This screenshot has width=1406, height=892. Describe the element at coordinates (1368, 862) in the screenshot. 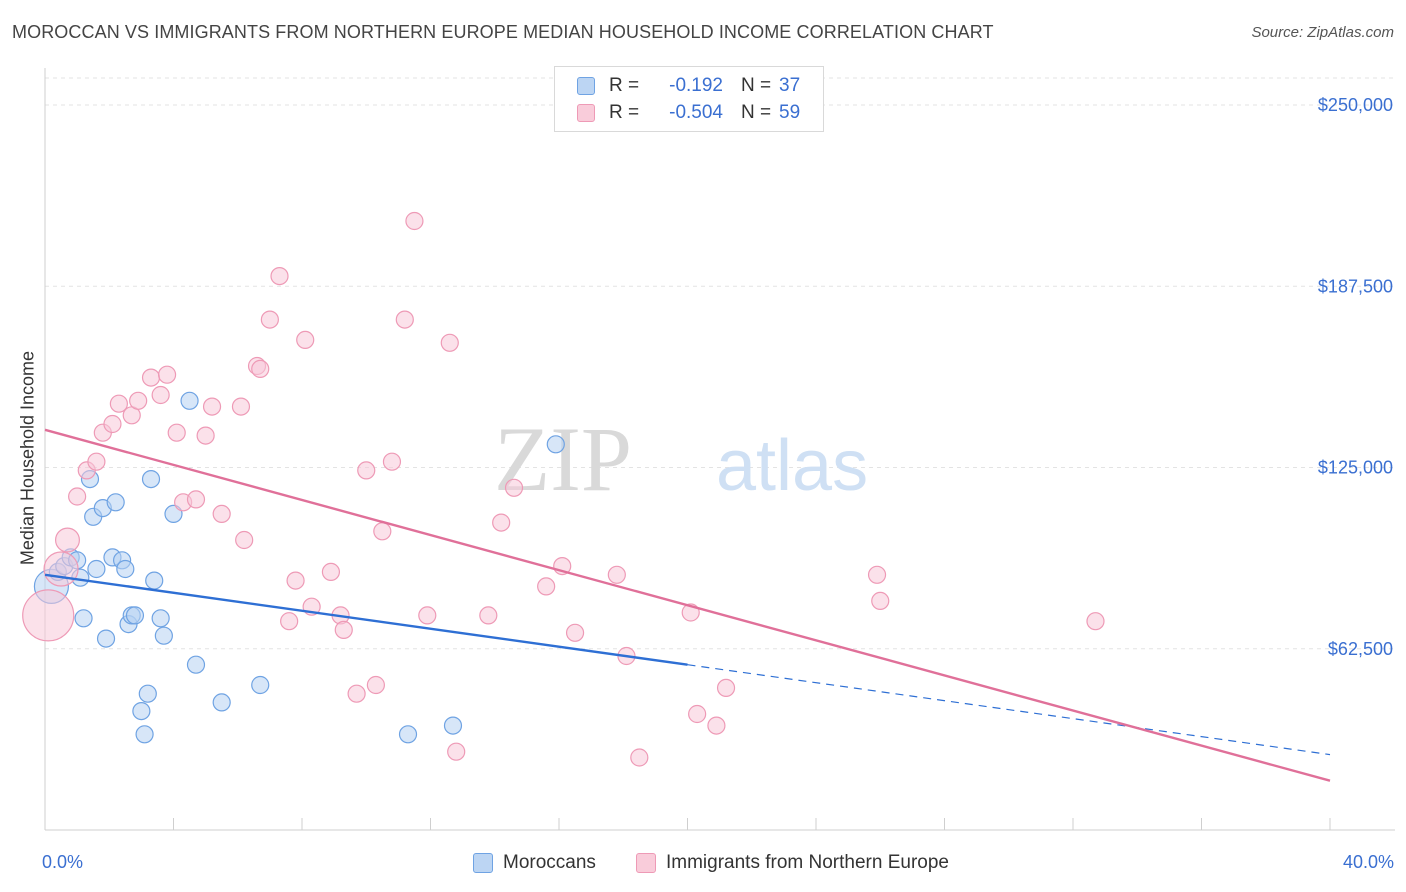

I see `x-tick-label: 40.0%` at that location.